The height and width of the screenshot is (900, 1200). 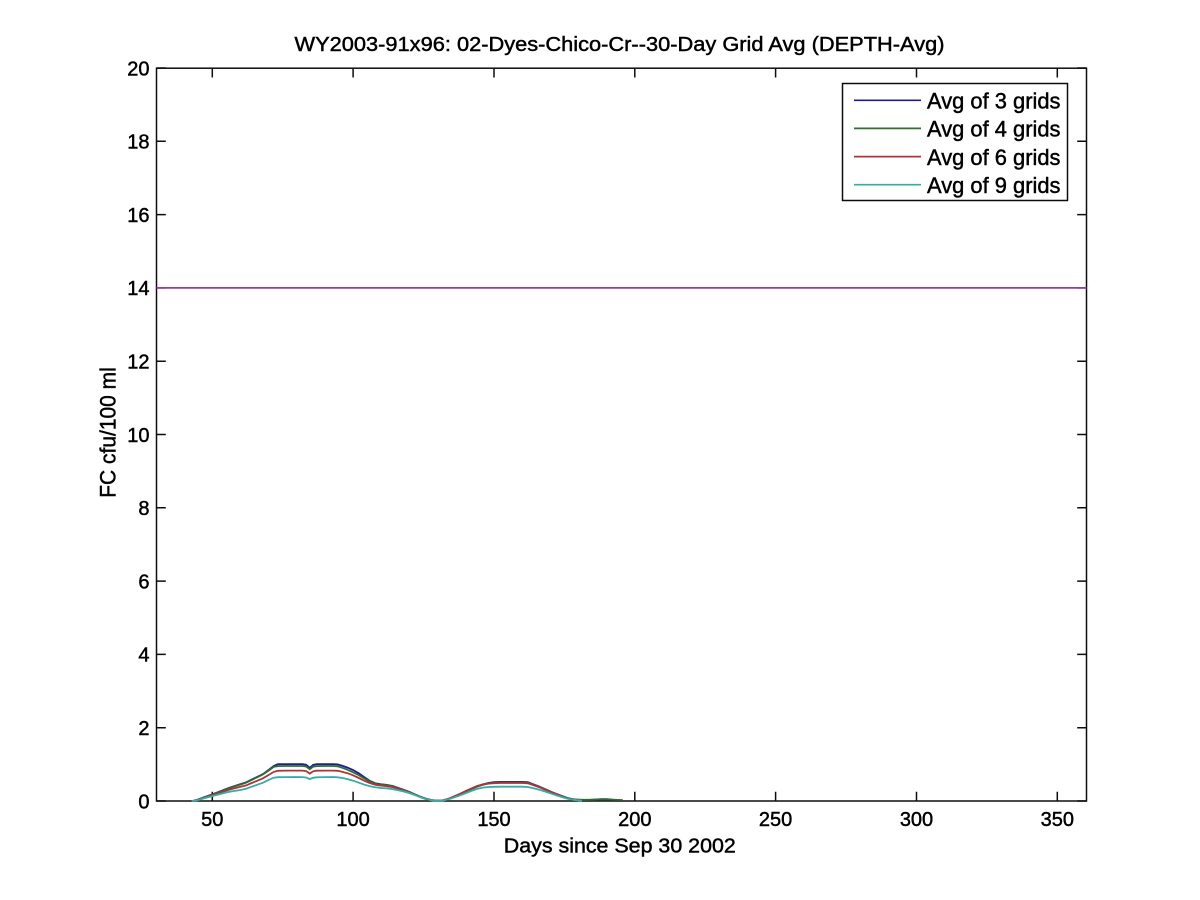 What do you see at coordinates (620, 847) in the screenshot?
I see `svg-text: Days since Sep 30 2002` at bounding box center [620, 847].